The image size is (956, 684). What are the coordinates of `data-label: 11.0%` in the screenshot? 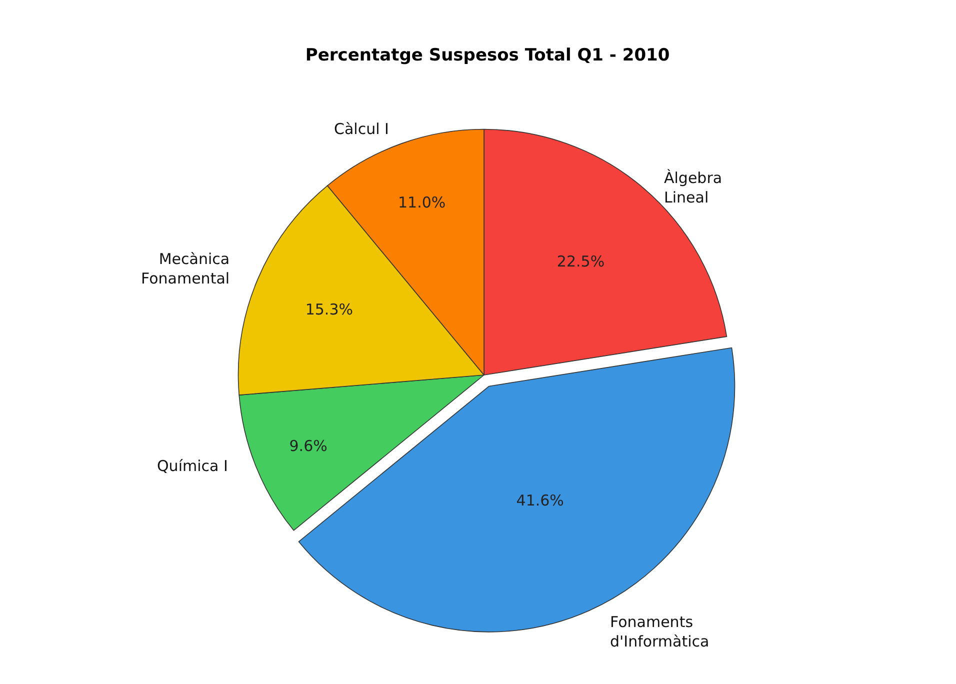 It's located at (422, 202).